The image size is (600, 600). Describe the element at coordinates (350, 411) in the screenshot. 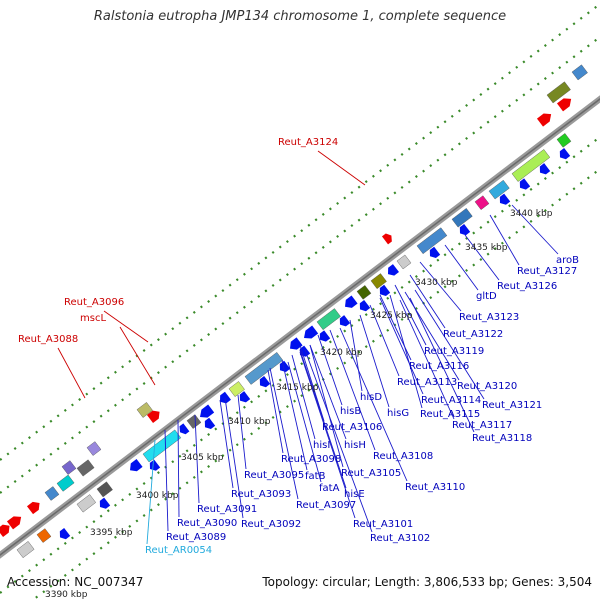

I see `gene-label: hisB` at that location.